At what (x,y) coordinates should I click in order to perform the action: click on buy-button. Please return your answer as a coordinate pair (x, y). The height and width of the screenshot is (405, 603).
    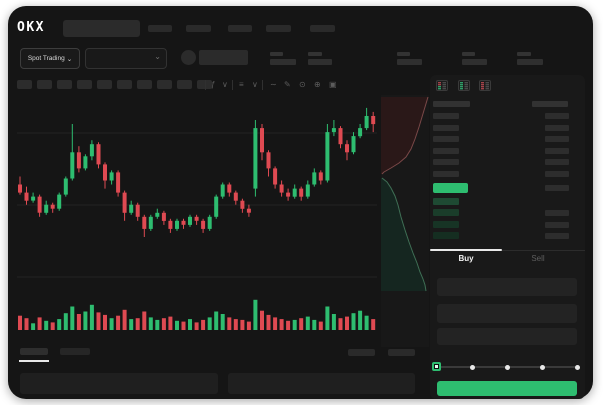
    Looking at the image, I should click on (507, 388).